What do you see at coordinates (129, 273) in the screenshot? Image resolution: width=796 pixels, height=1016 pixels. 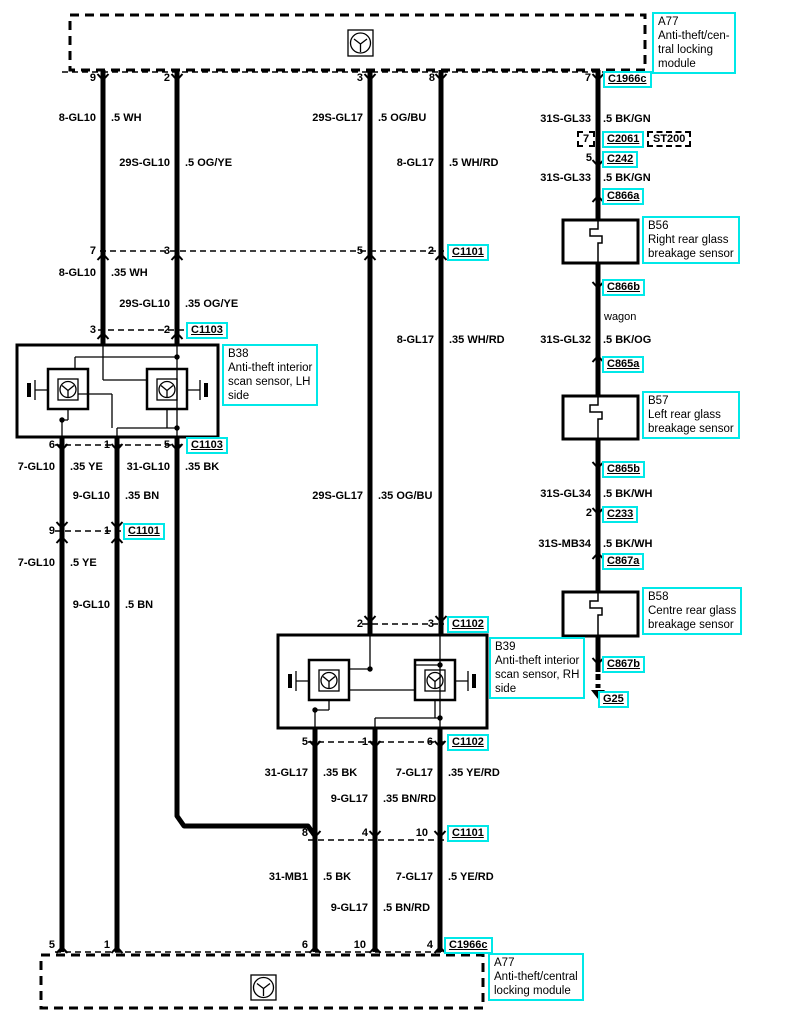 I see `wire-spec: .35 WH` at bounding box center [129, 273].